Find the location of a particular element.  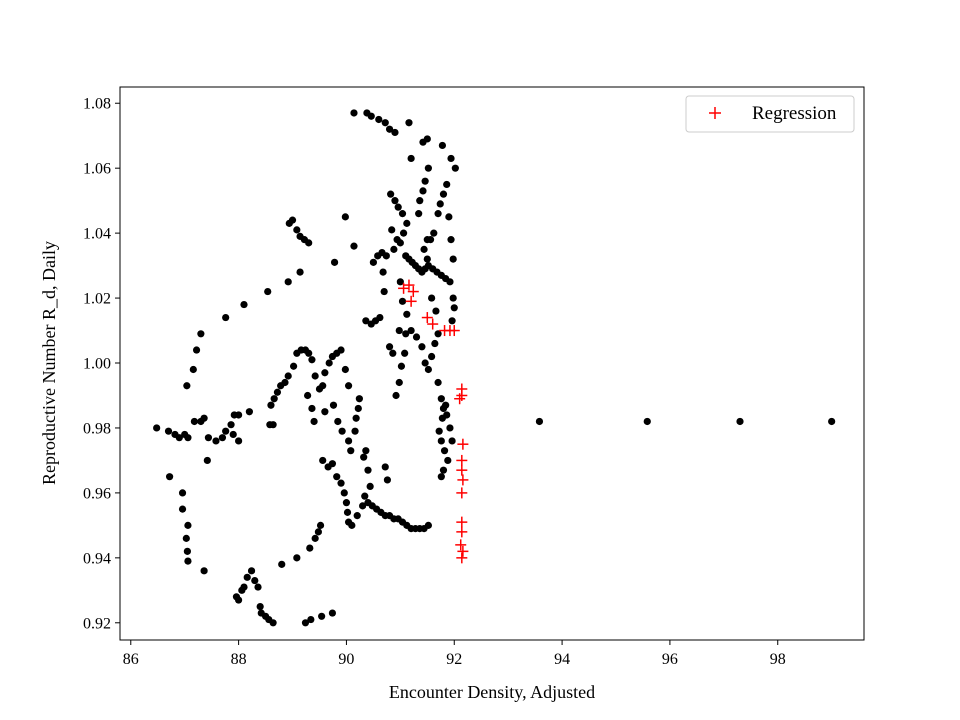

y-tick-label: 0.94 is located at coordinates (97, 558).